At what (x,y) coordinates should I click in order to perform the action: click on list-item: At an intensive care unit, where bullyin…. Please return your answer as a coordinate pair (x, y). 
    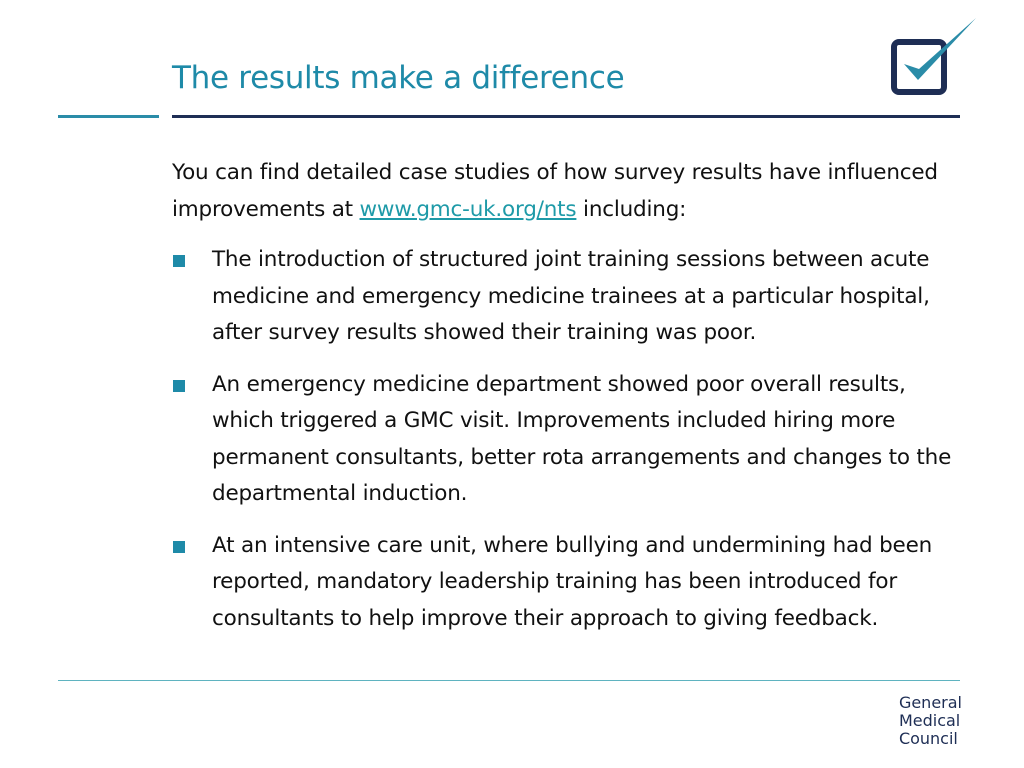
    Looking at the image, I should click on (567, 583).